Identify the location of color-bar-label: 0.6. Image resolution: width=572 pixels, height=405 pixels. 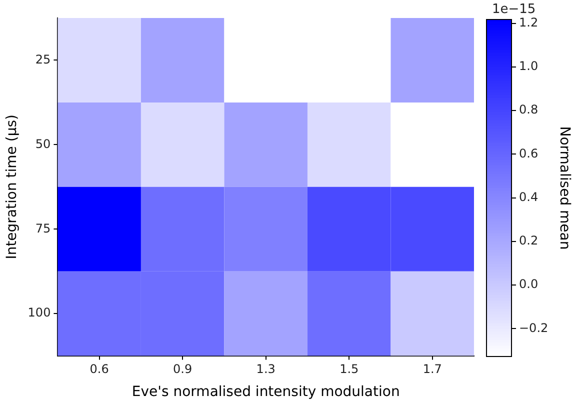
(528, 153).